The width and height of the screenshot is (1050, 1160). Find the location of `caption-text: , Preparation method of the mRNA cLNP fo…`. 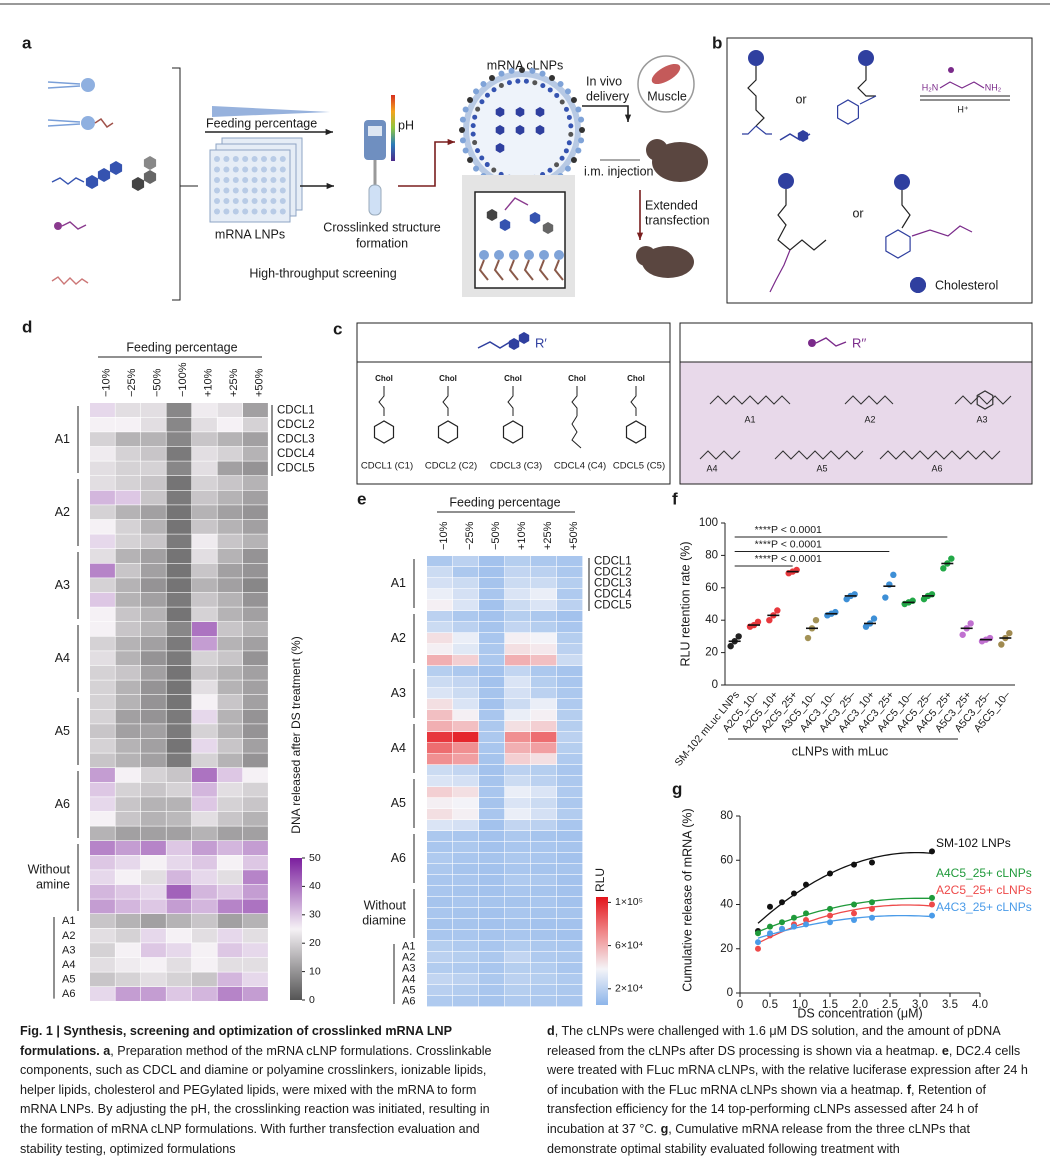

caption-text: , Preparation method of the mRNA cLNP fo… is located at coordinates (256, 1099).